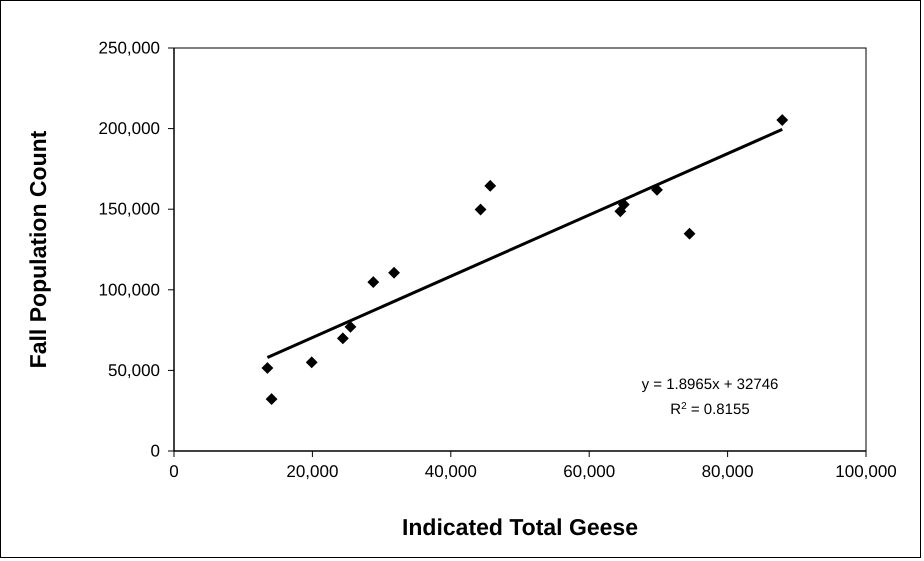 The image size is (924, 561). Describe the element at coordinates (589, 472) in the screenshot. I see `x-tick-label: 60,000` at that location.